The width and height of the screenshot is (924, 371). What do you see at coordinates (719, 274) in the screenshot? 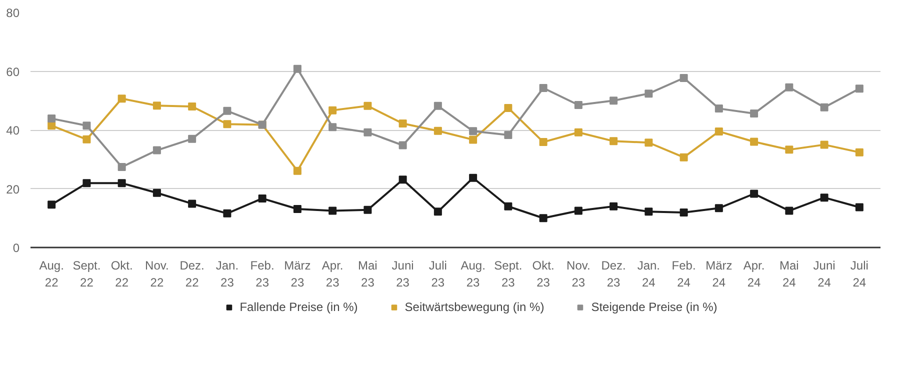
I see `x-tick-label: März 24` at bounding box center [719, 274].